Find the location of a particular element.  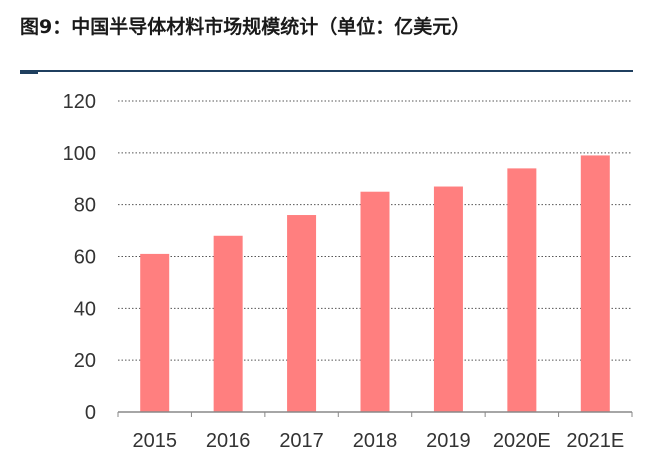

x-tick-label: 2015 is located at coordinates (154, 439).